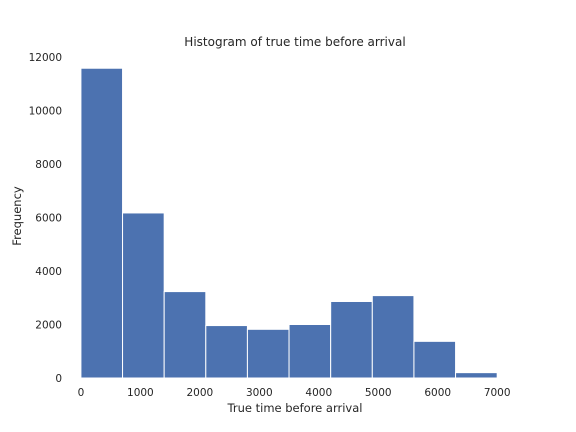 Image resolution: width=576 pixels, height=432 pixels. What do you see at coordinates (295, 408) in the screenshot?
I see `x-axis-label: True time before arrival` at bounding box center [295, 408].